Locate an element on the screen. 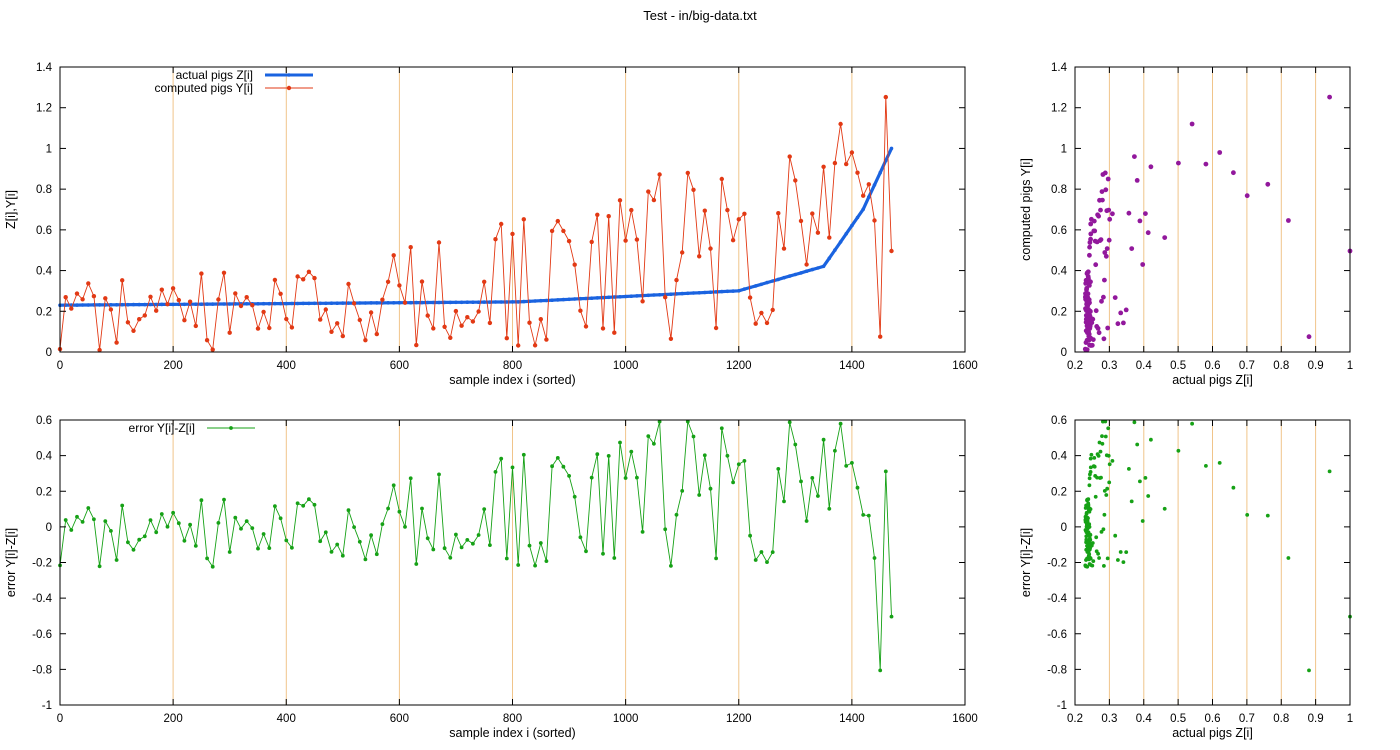 Image resolution: width=1400 pixels, height=750 pixels. y-tick-label: 0.8 is located at coordinates (1059, 190).